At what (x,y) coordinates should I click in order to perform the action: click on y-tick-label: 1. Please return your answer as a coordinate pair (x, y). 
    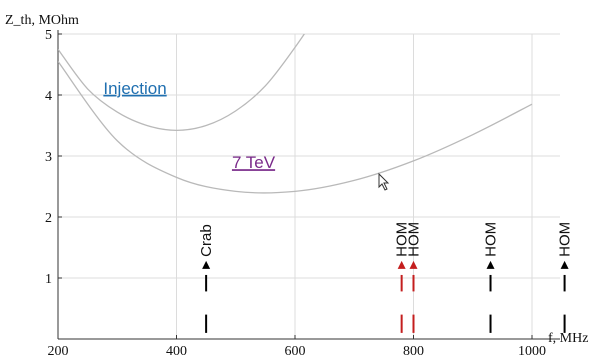
    Looking at the image, I should click on (48, 279).